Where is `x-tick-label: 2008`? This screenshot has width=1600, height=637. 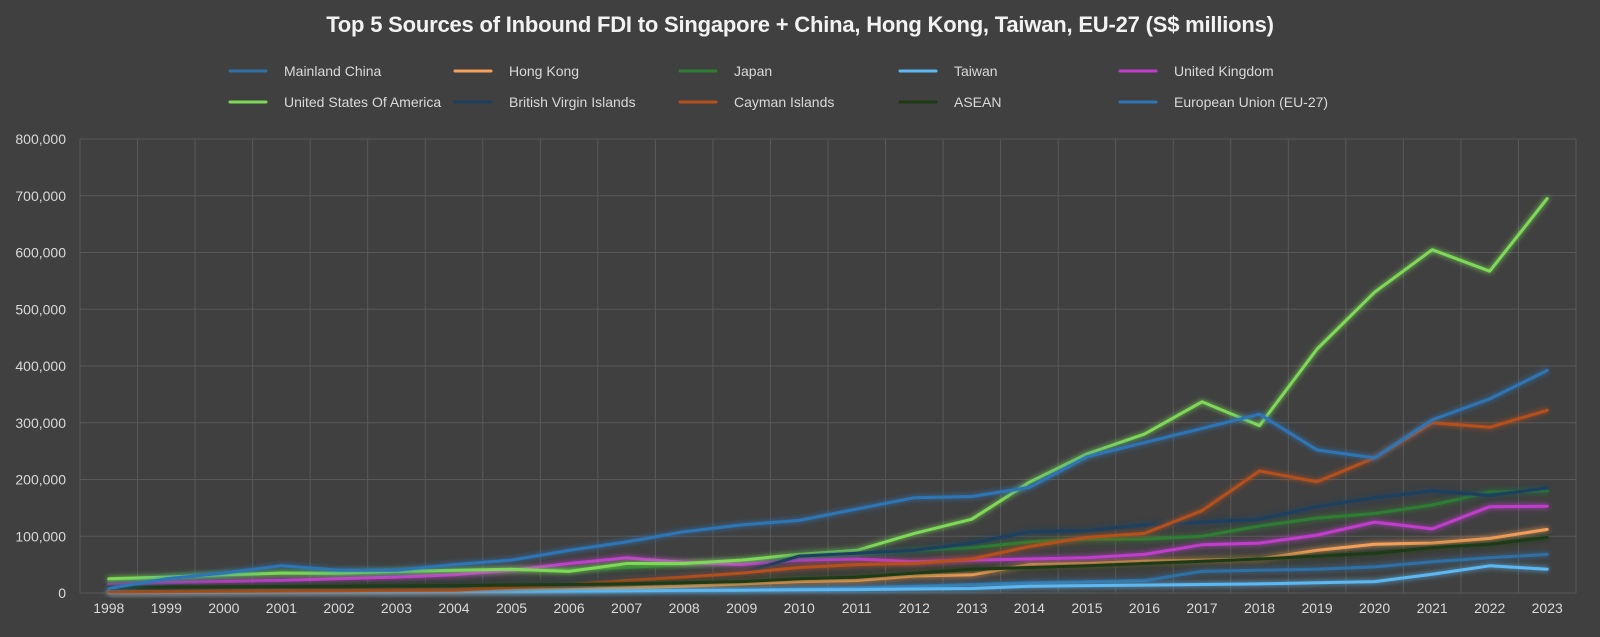
x-tick-label: 2008 is located at coordinates (684, 608).